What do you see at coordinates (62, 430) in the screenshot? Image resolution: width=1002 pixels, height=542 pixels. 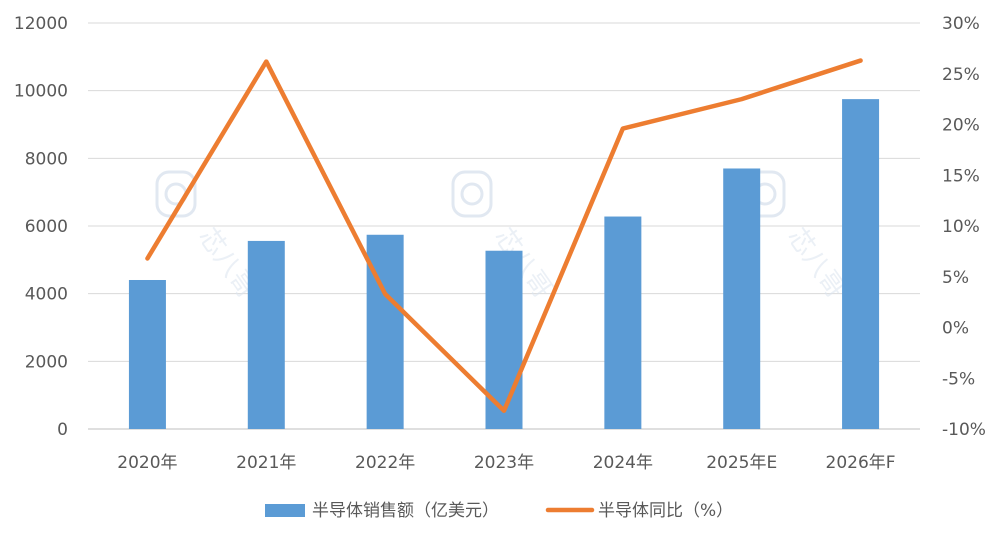 I see `y-left-tick-label: 0` at bounding box center [62, 430].